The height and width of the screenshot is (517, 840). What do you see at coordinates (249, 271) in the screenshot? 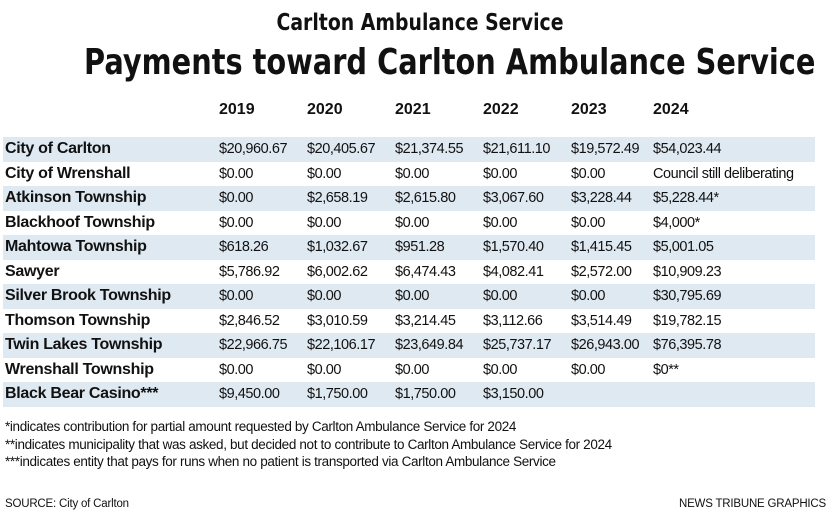
I see `cell-2019: $5,786.92` at bounding box center [249, 271].